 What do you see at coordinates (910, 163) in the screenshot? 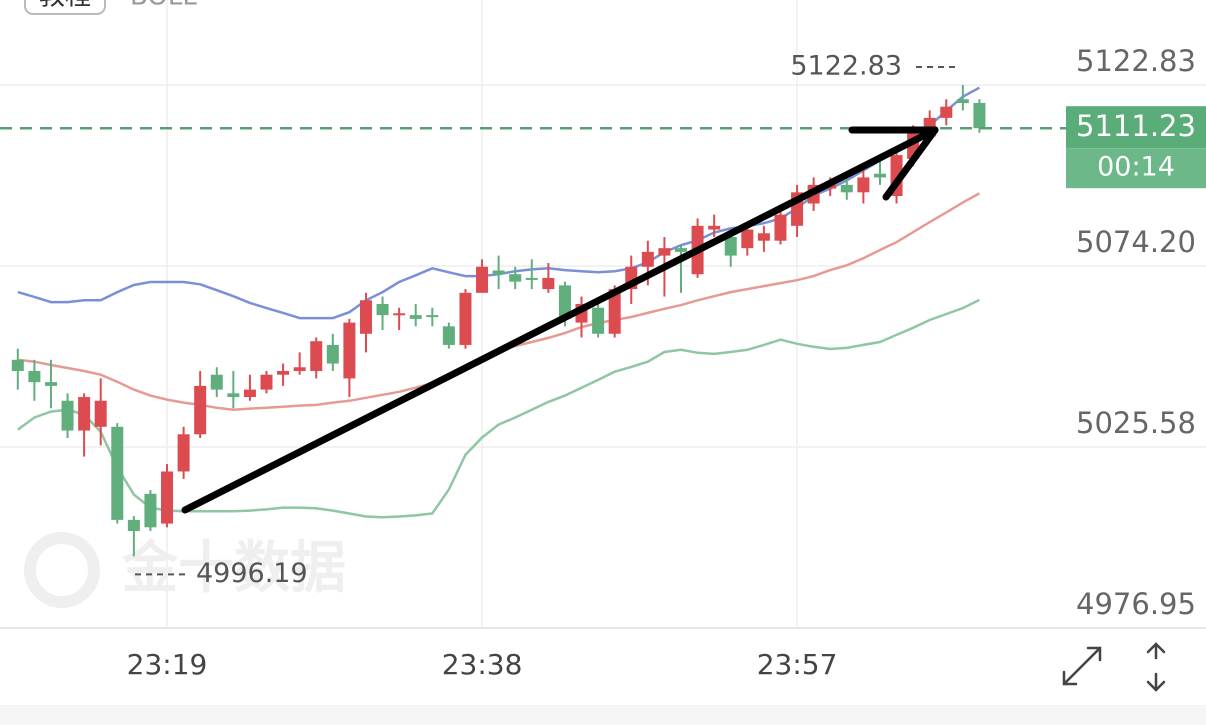
I see `arrow-head` at bounding box center [910, 163].